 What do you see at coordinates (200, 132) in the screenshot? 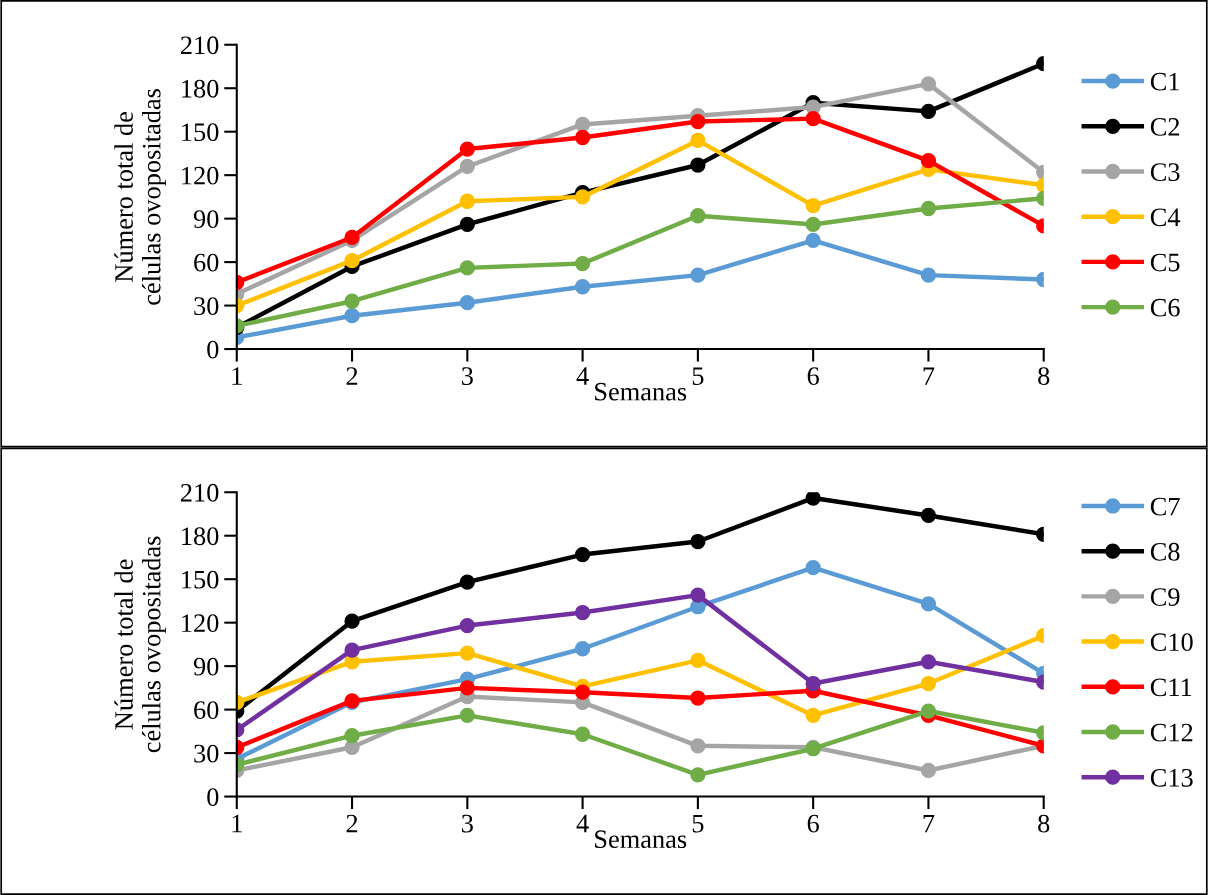
I see `y-tick-label: 150` at bounding box center [200, 132].